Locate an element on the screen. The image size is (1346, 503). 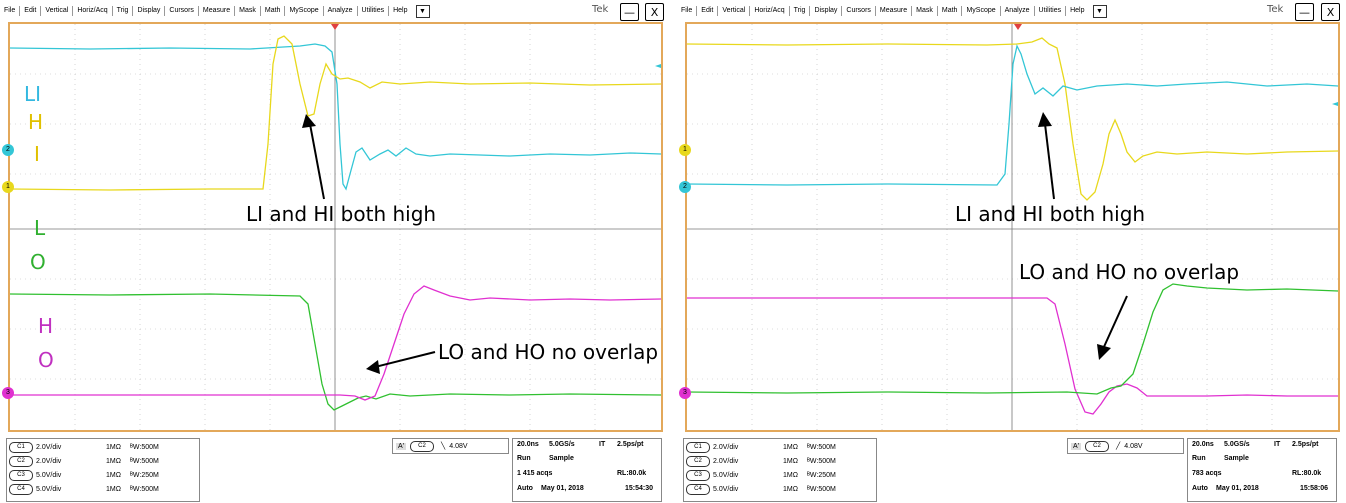
ch4-label: C4 is located at coordinates (698, 489).